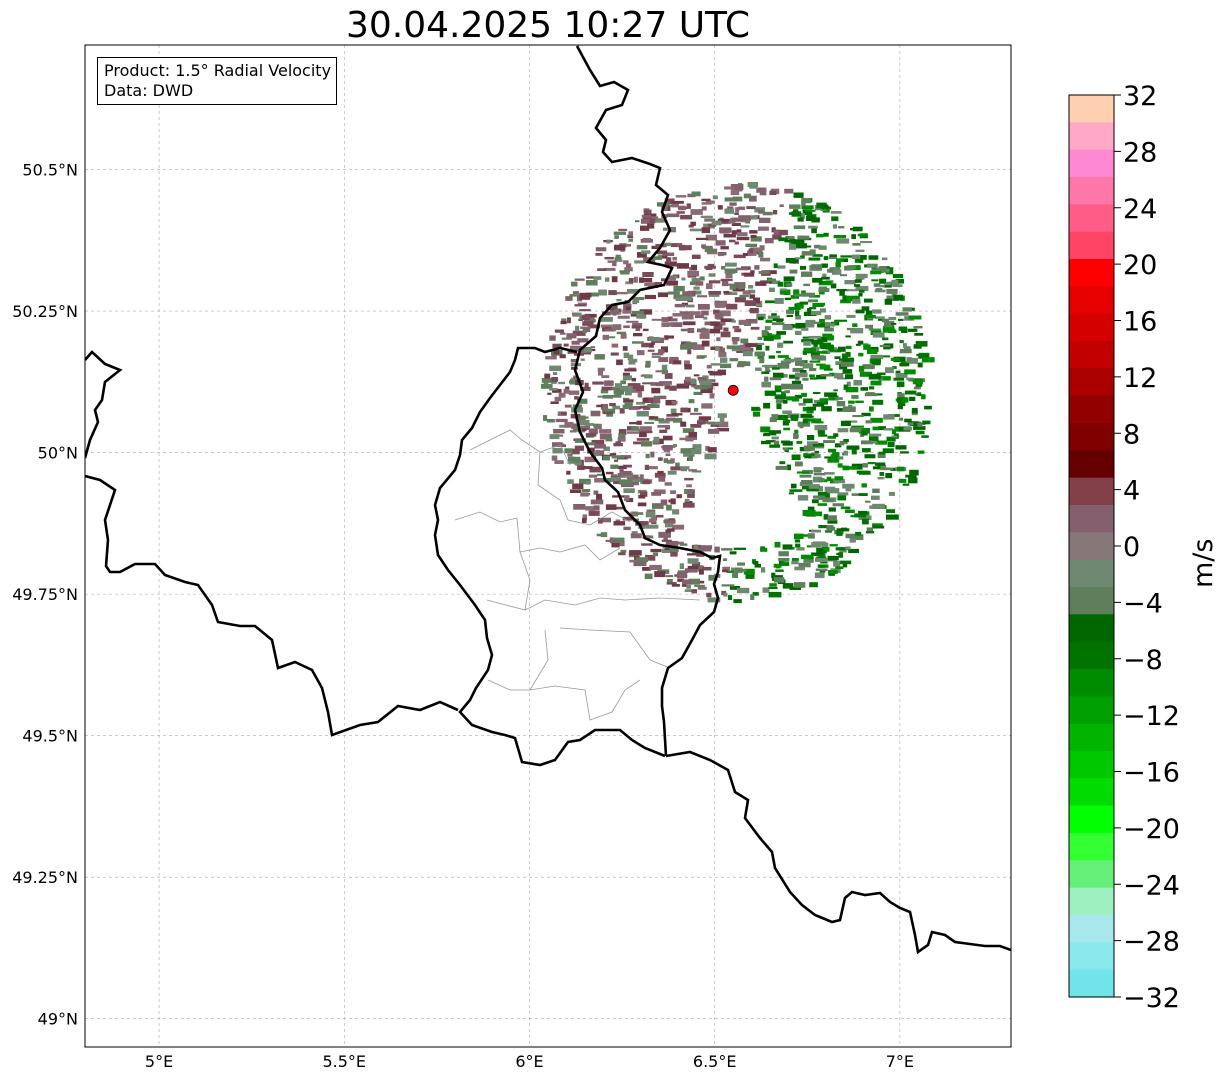  Describe the element at coordinates (900, 1061) in the screenshot. I see `x-tick-label: 7°E` at that location.